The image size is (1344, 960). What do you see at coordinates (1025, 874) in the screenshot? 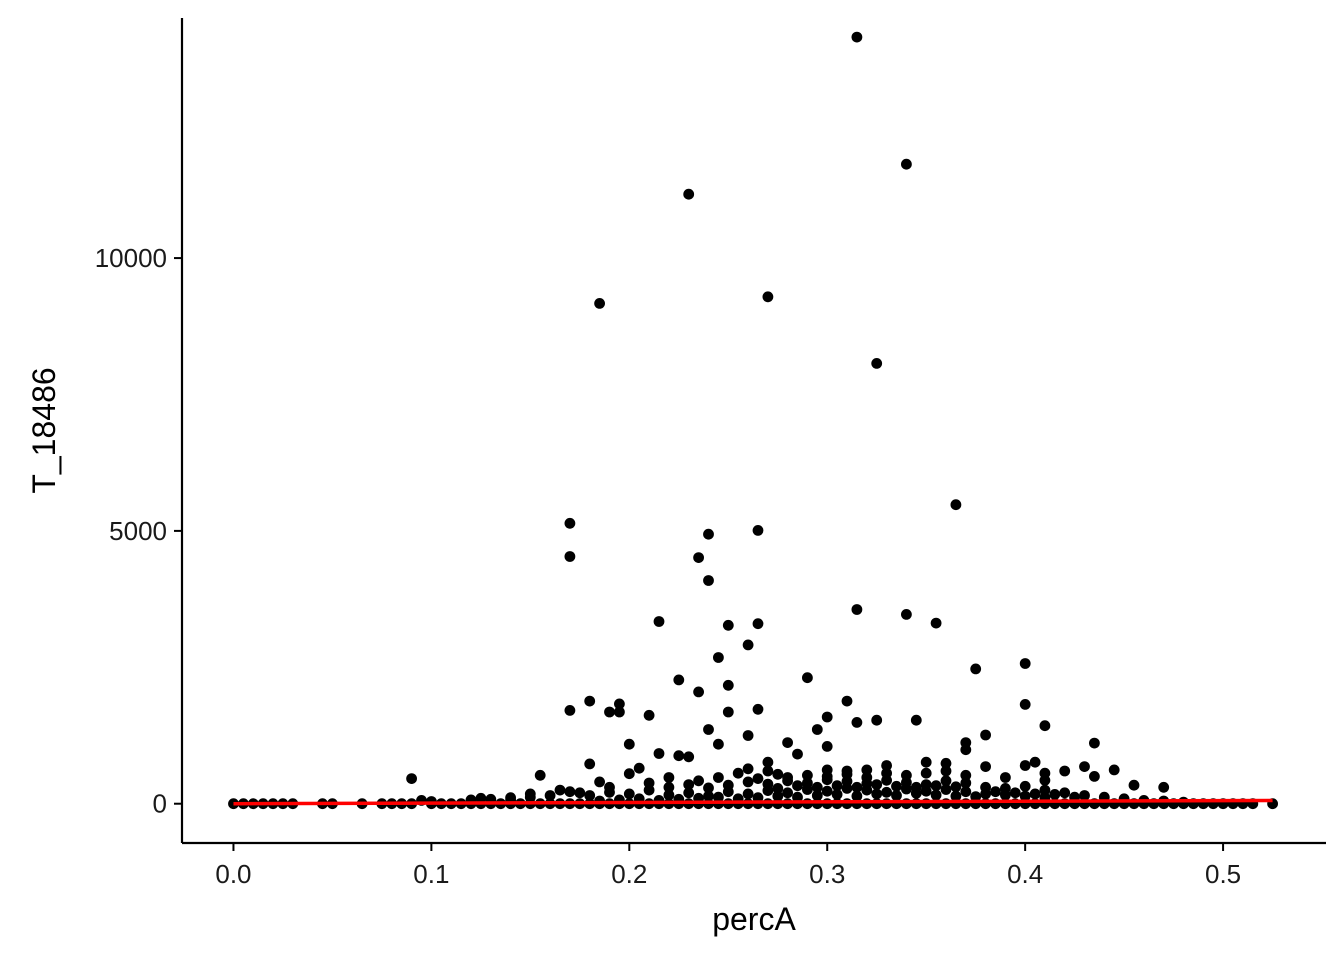
I see `x-tick-label: 0.4` at bounding box center [1025, 874].